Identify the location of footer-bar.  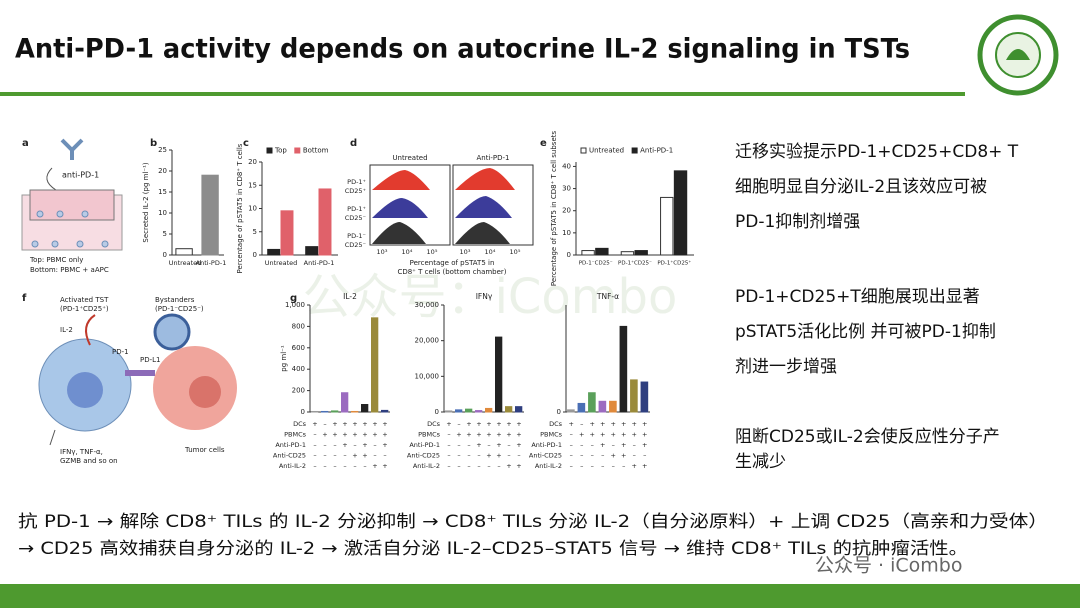
(540, 596).